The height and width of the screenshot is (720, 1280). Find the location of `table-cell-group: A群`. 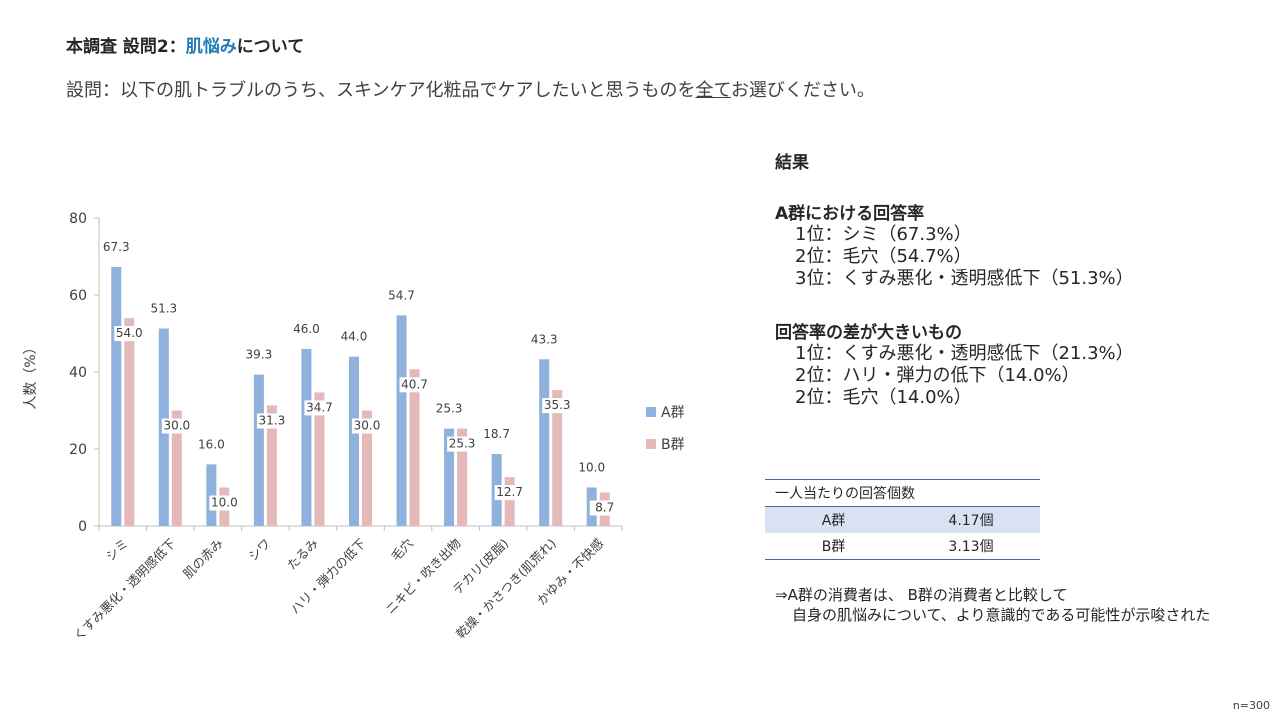

table-cell-group: A群 is located at coordinates (833, 519).